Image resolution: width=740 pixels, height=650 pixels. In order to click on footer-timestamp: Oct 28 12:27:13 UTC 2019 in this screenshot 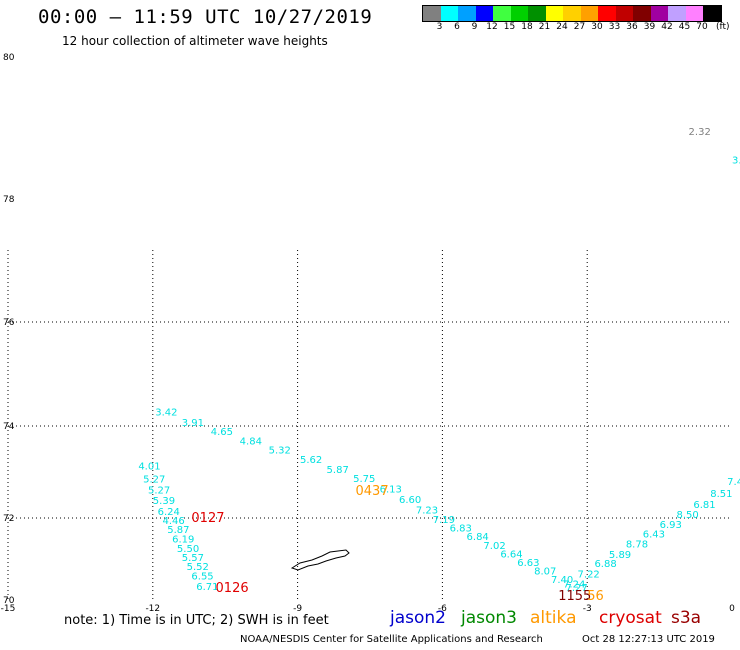, I will do `click(648, 639)`.